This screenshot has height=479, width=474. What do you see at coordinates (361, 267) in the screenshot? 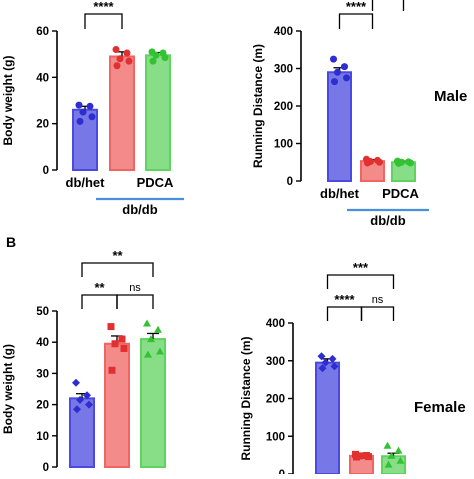
I see `significance-label: ***` at bounding box center [361, 267].